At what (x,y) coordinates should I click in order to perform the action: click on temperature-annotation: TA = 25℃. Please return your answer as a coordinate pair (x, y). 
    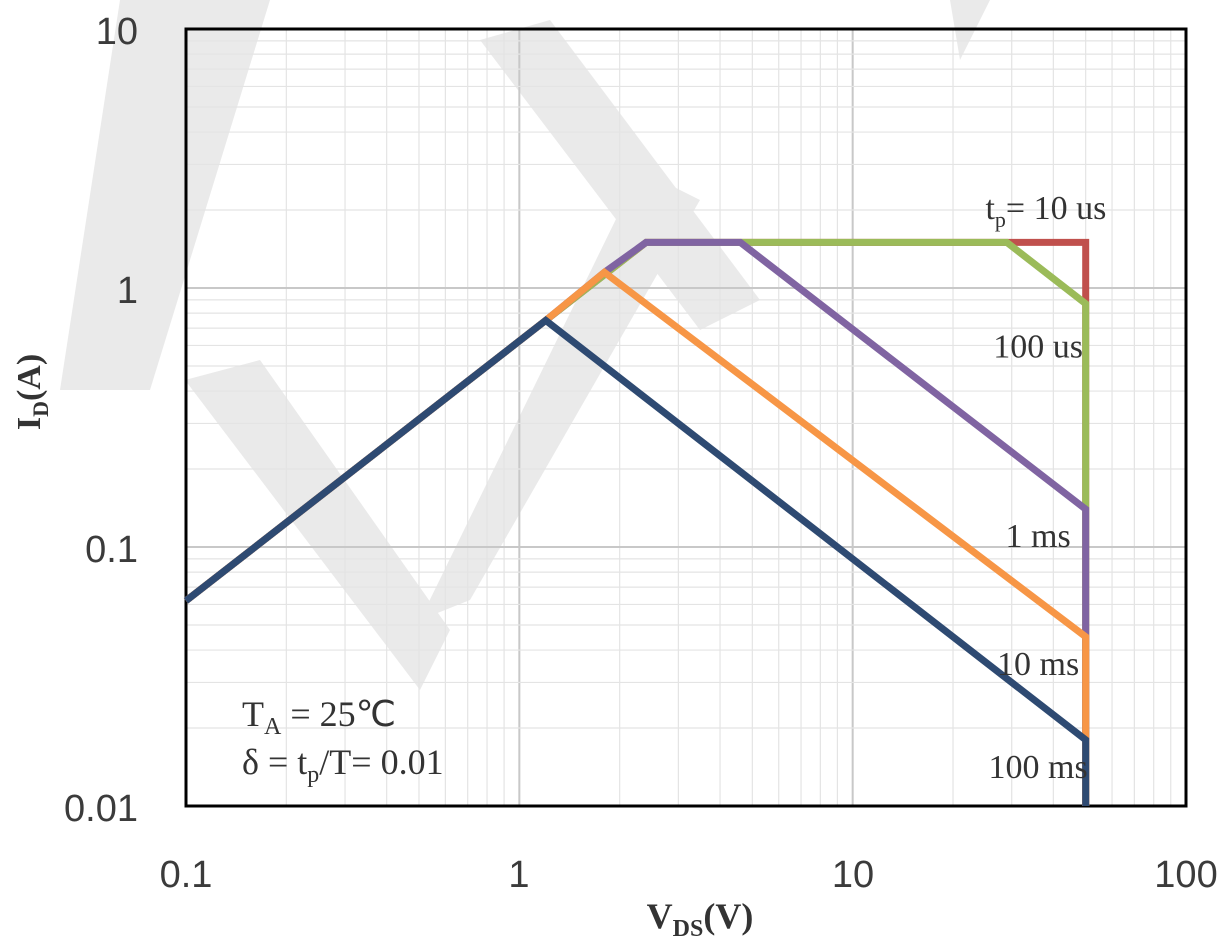
    Looking at the image, I should click on (319, 717).